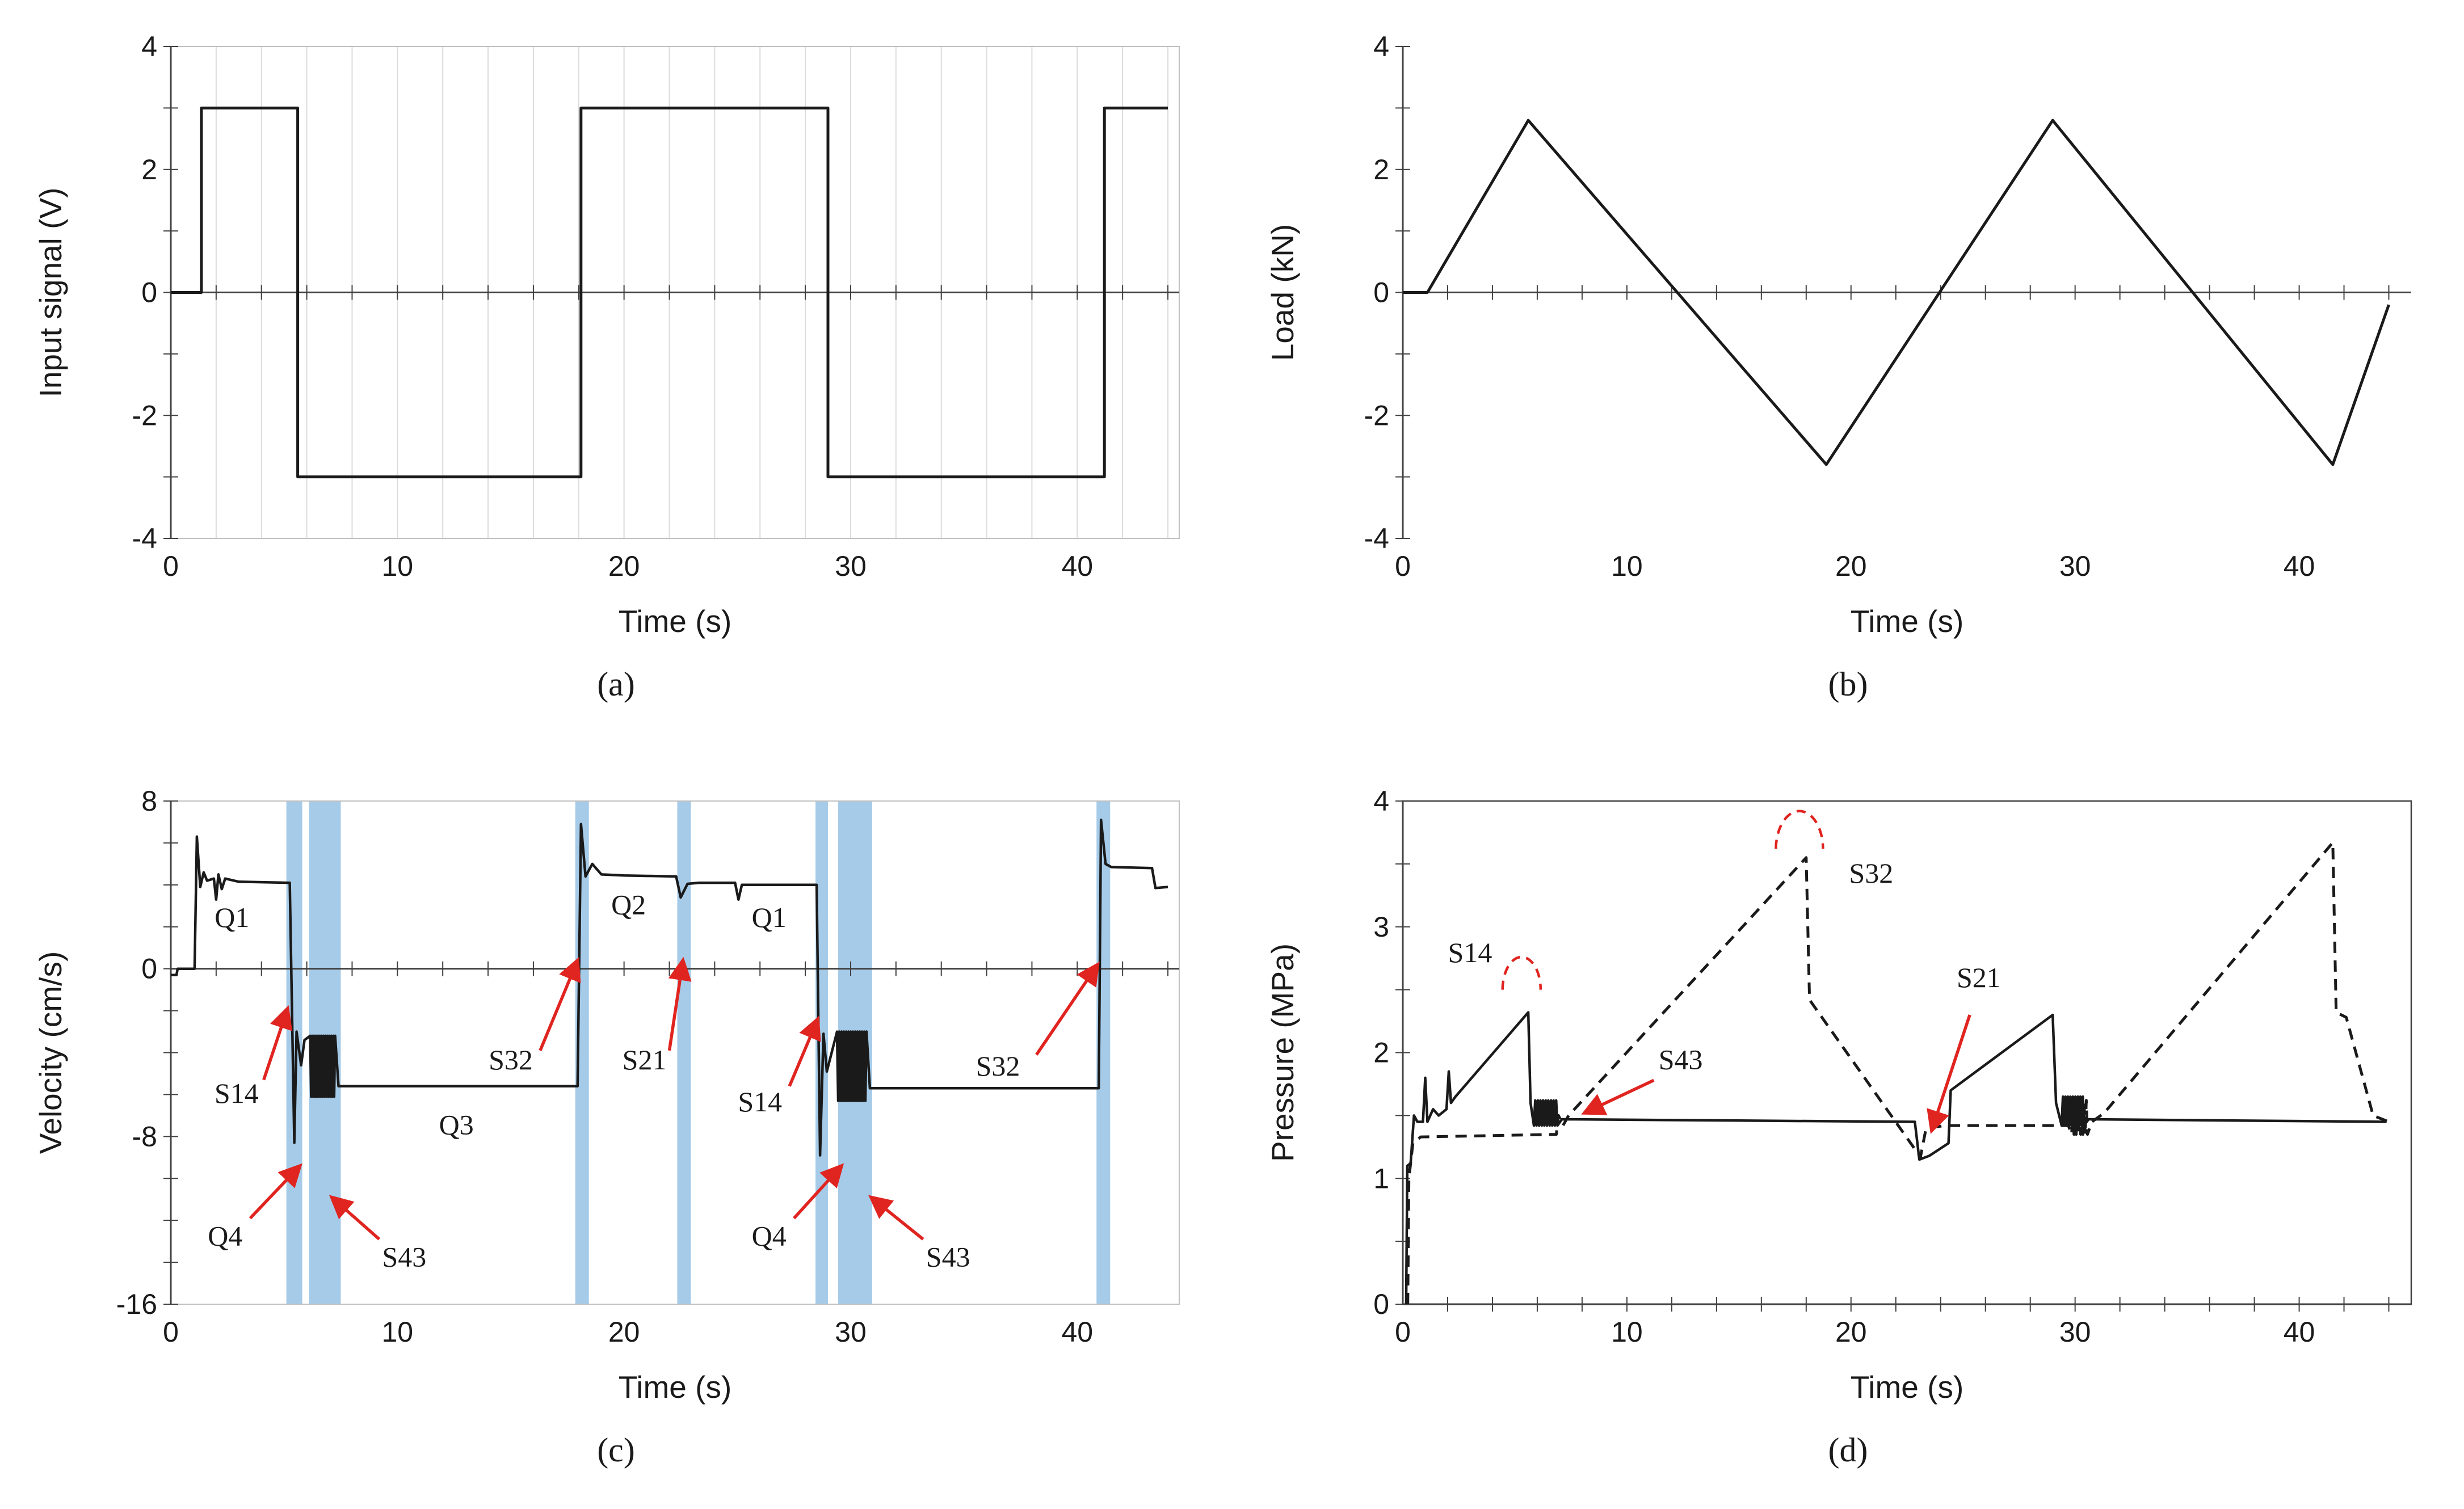 This screenshot has height=1509, width=2464. What do you see at coordinates (1848, 1450) in the screenshot?
I see `panel-d-caption: (d)` at bounding box center [1848, 1450].